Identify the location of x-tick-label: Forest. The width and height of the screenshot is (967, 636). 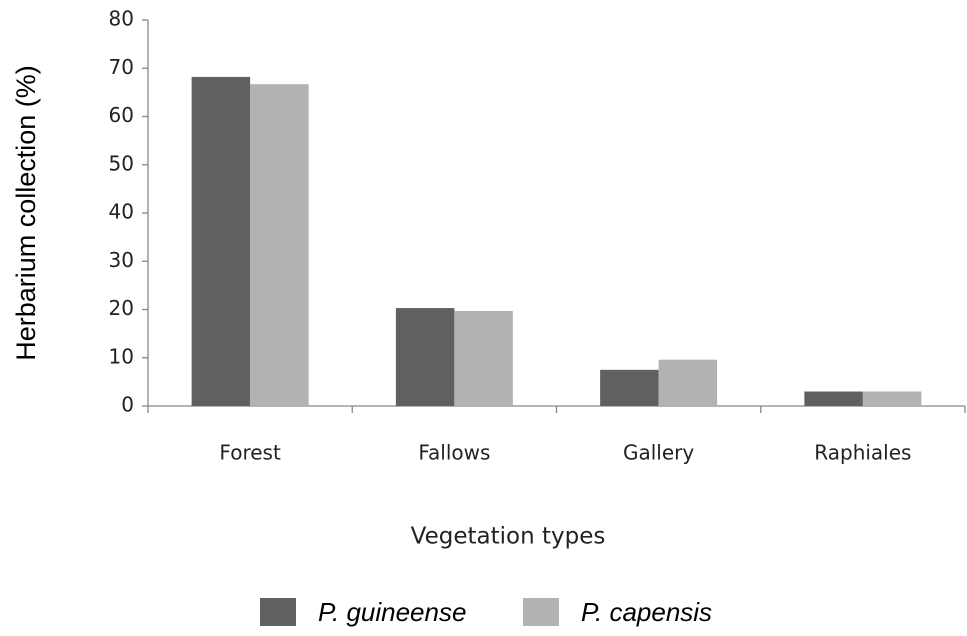
(250, 453).